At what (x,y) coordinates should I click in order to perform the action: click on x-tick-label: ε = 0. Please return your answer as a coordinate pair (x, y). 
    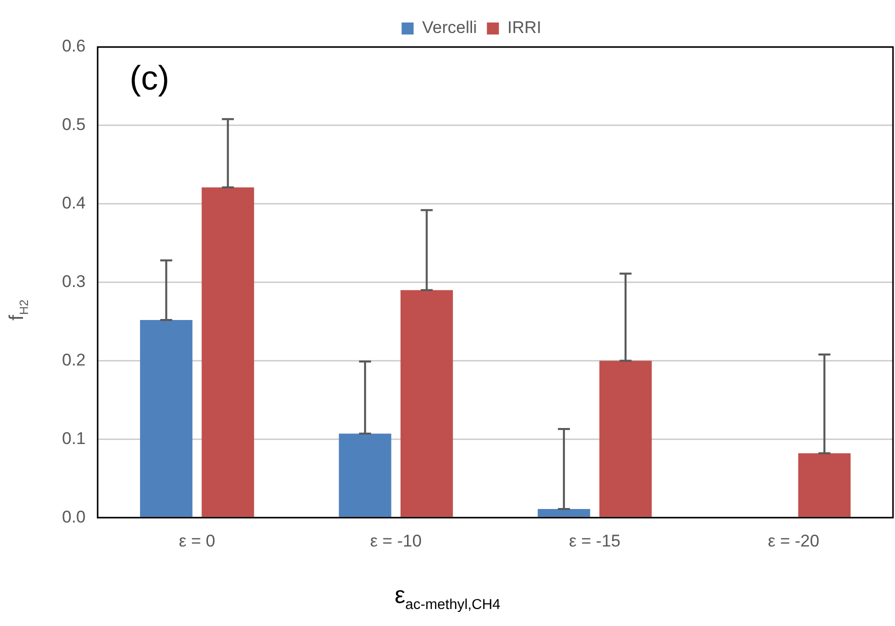
    Looking at the image, I should click on (197, 540).